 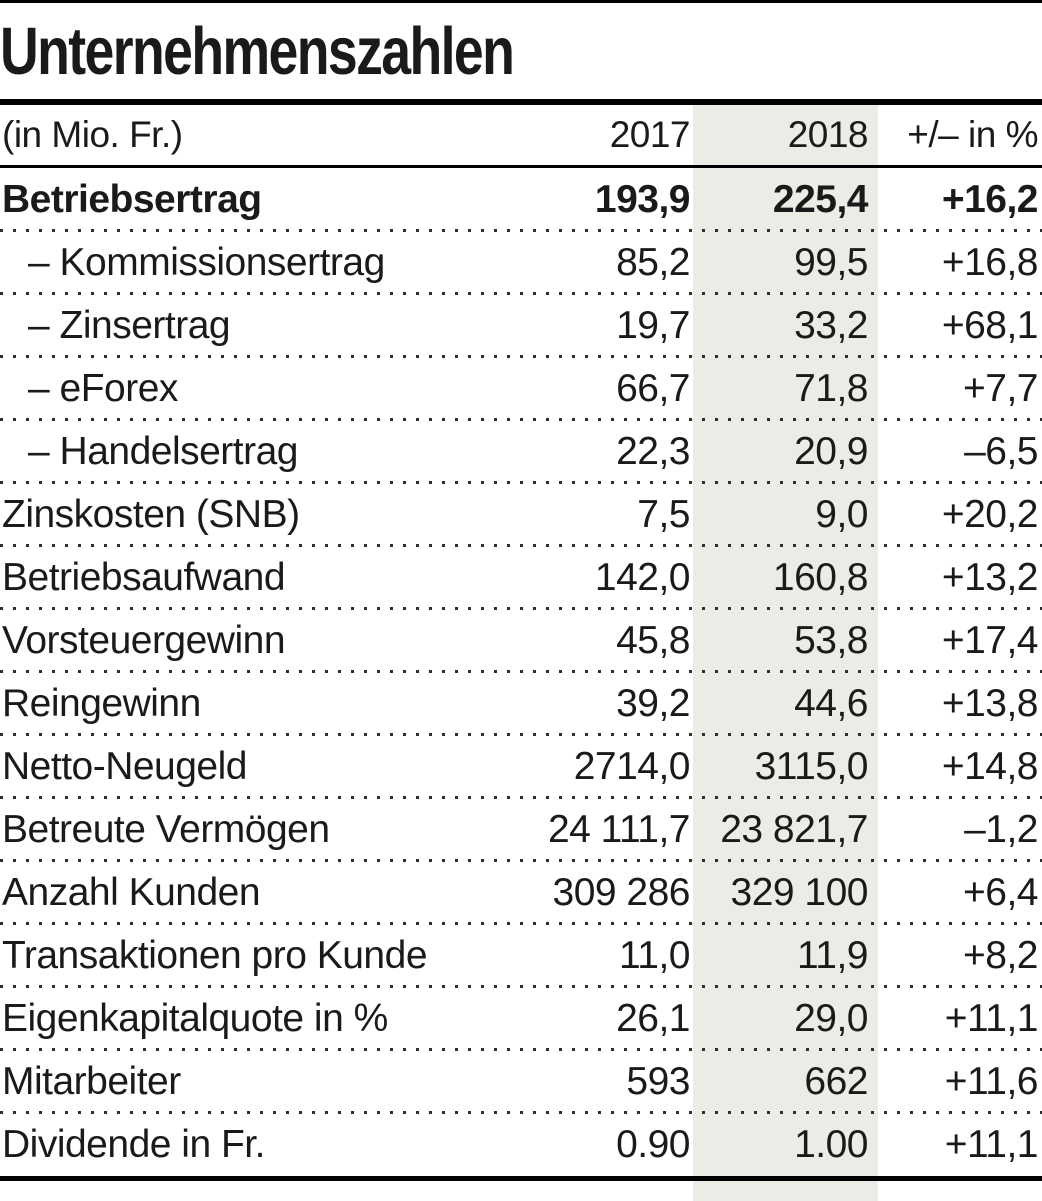 What do you see at coordinates (1001, 388) in the screenshot?
I see `value-change-pct: +7,7` at bounding box center [1001, 388].